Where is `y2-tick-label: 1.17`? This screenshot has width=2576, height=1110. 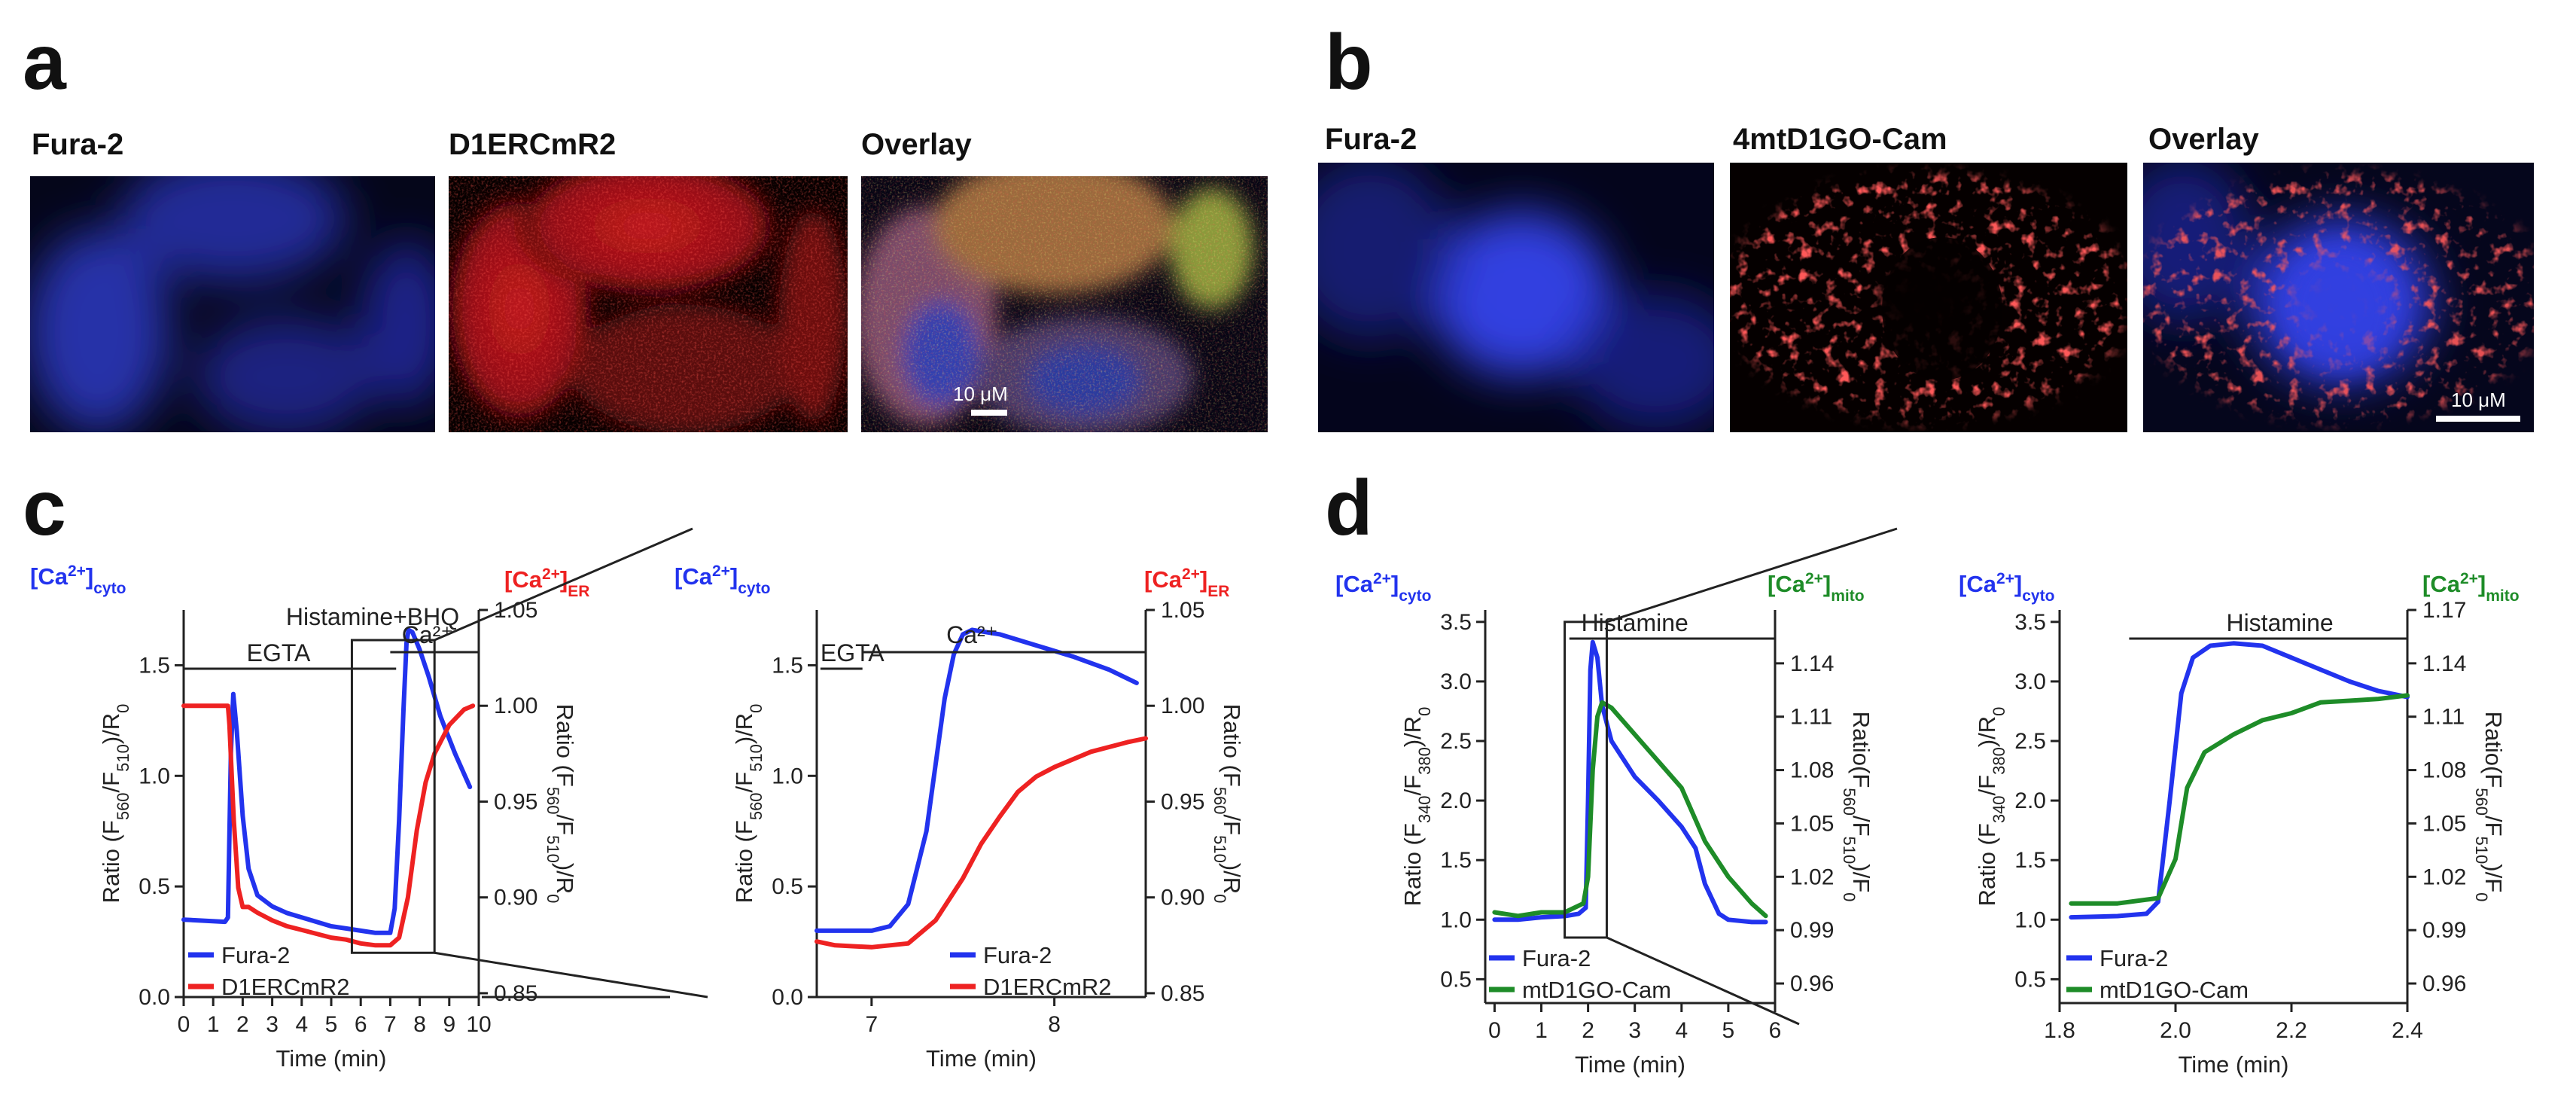 y2-tick-label: 1.17 is located at coordinates (2444, 610).